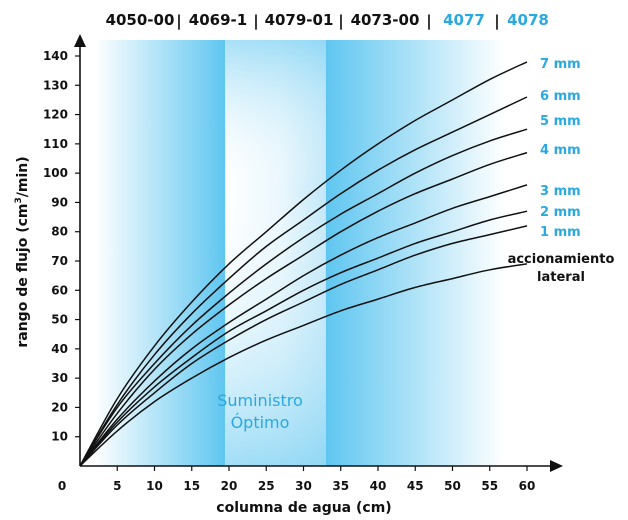  I want to click on y-axis-title-main: rango de flujo (cm, so click(23, 275).